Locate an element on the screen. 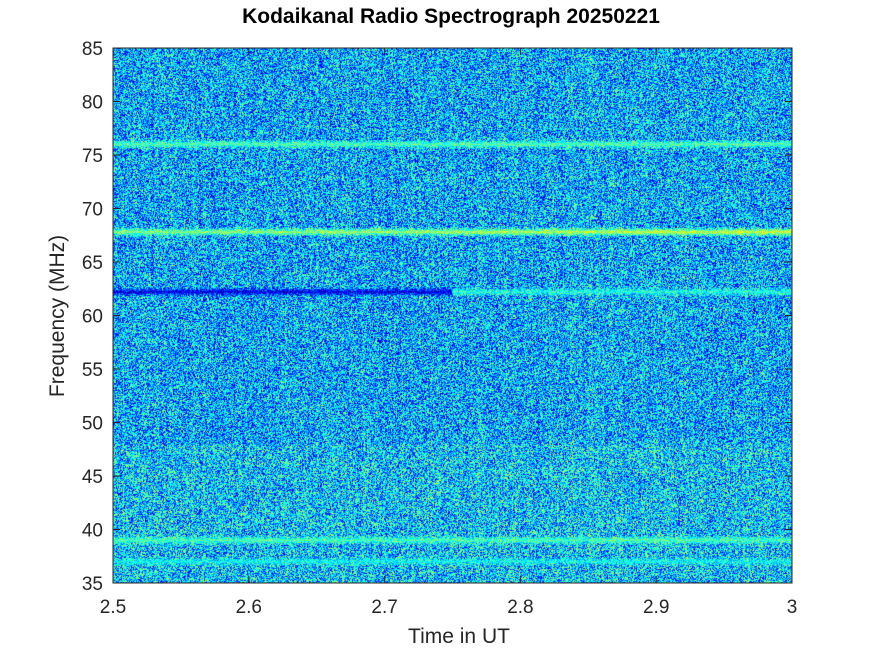  y-tick-label: 60 is located at coordinates (92, 317).